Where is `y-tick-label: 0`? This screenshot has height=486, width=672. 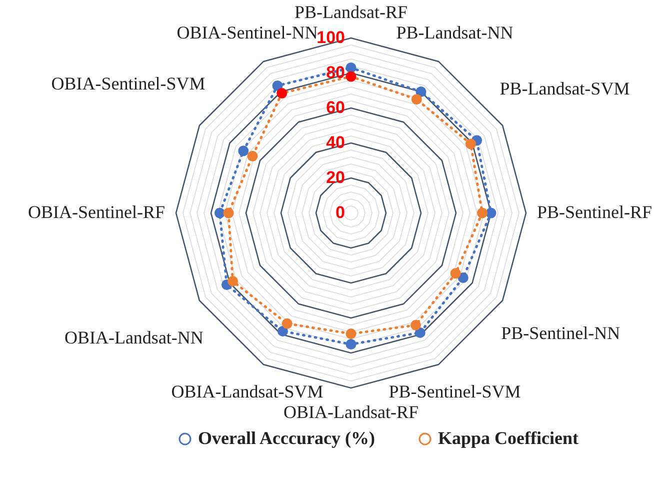 y-tick-label: 0 is located at coordinates (340, 212).